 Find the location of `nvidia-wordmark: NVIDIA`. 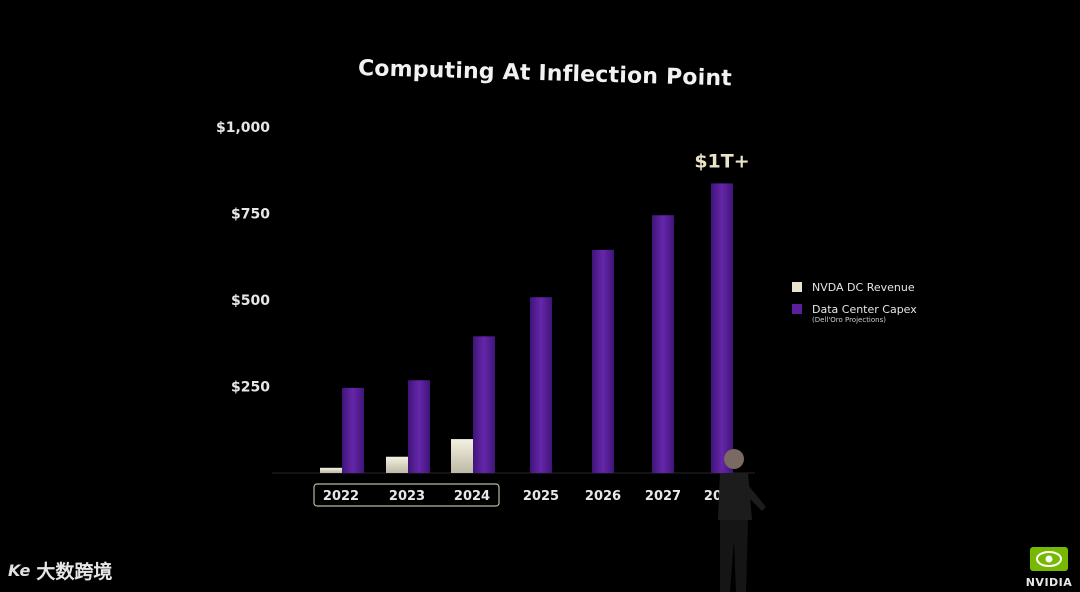

nvidia-wordmark: NVIDIA is located at coordinates (1049, 582).